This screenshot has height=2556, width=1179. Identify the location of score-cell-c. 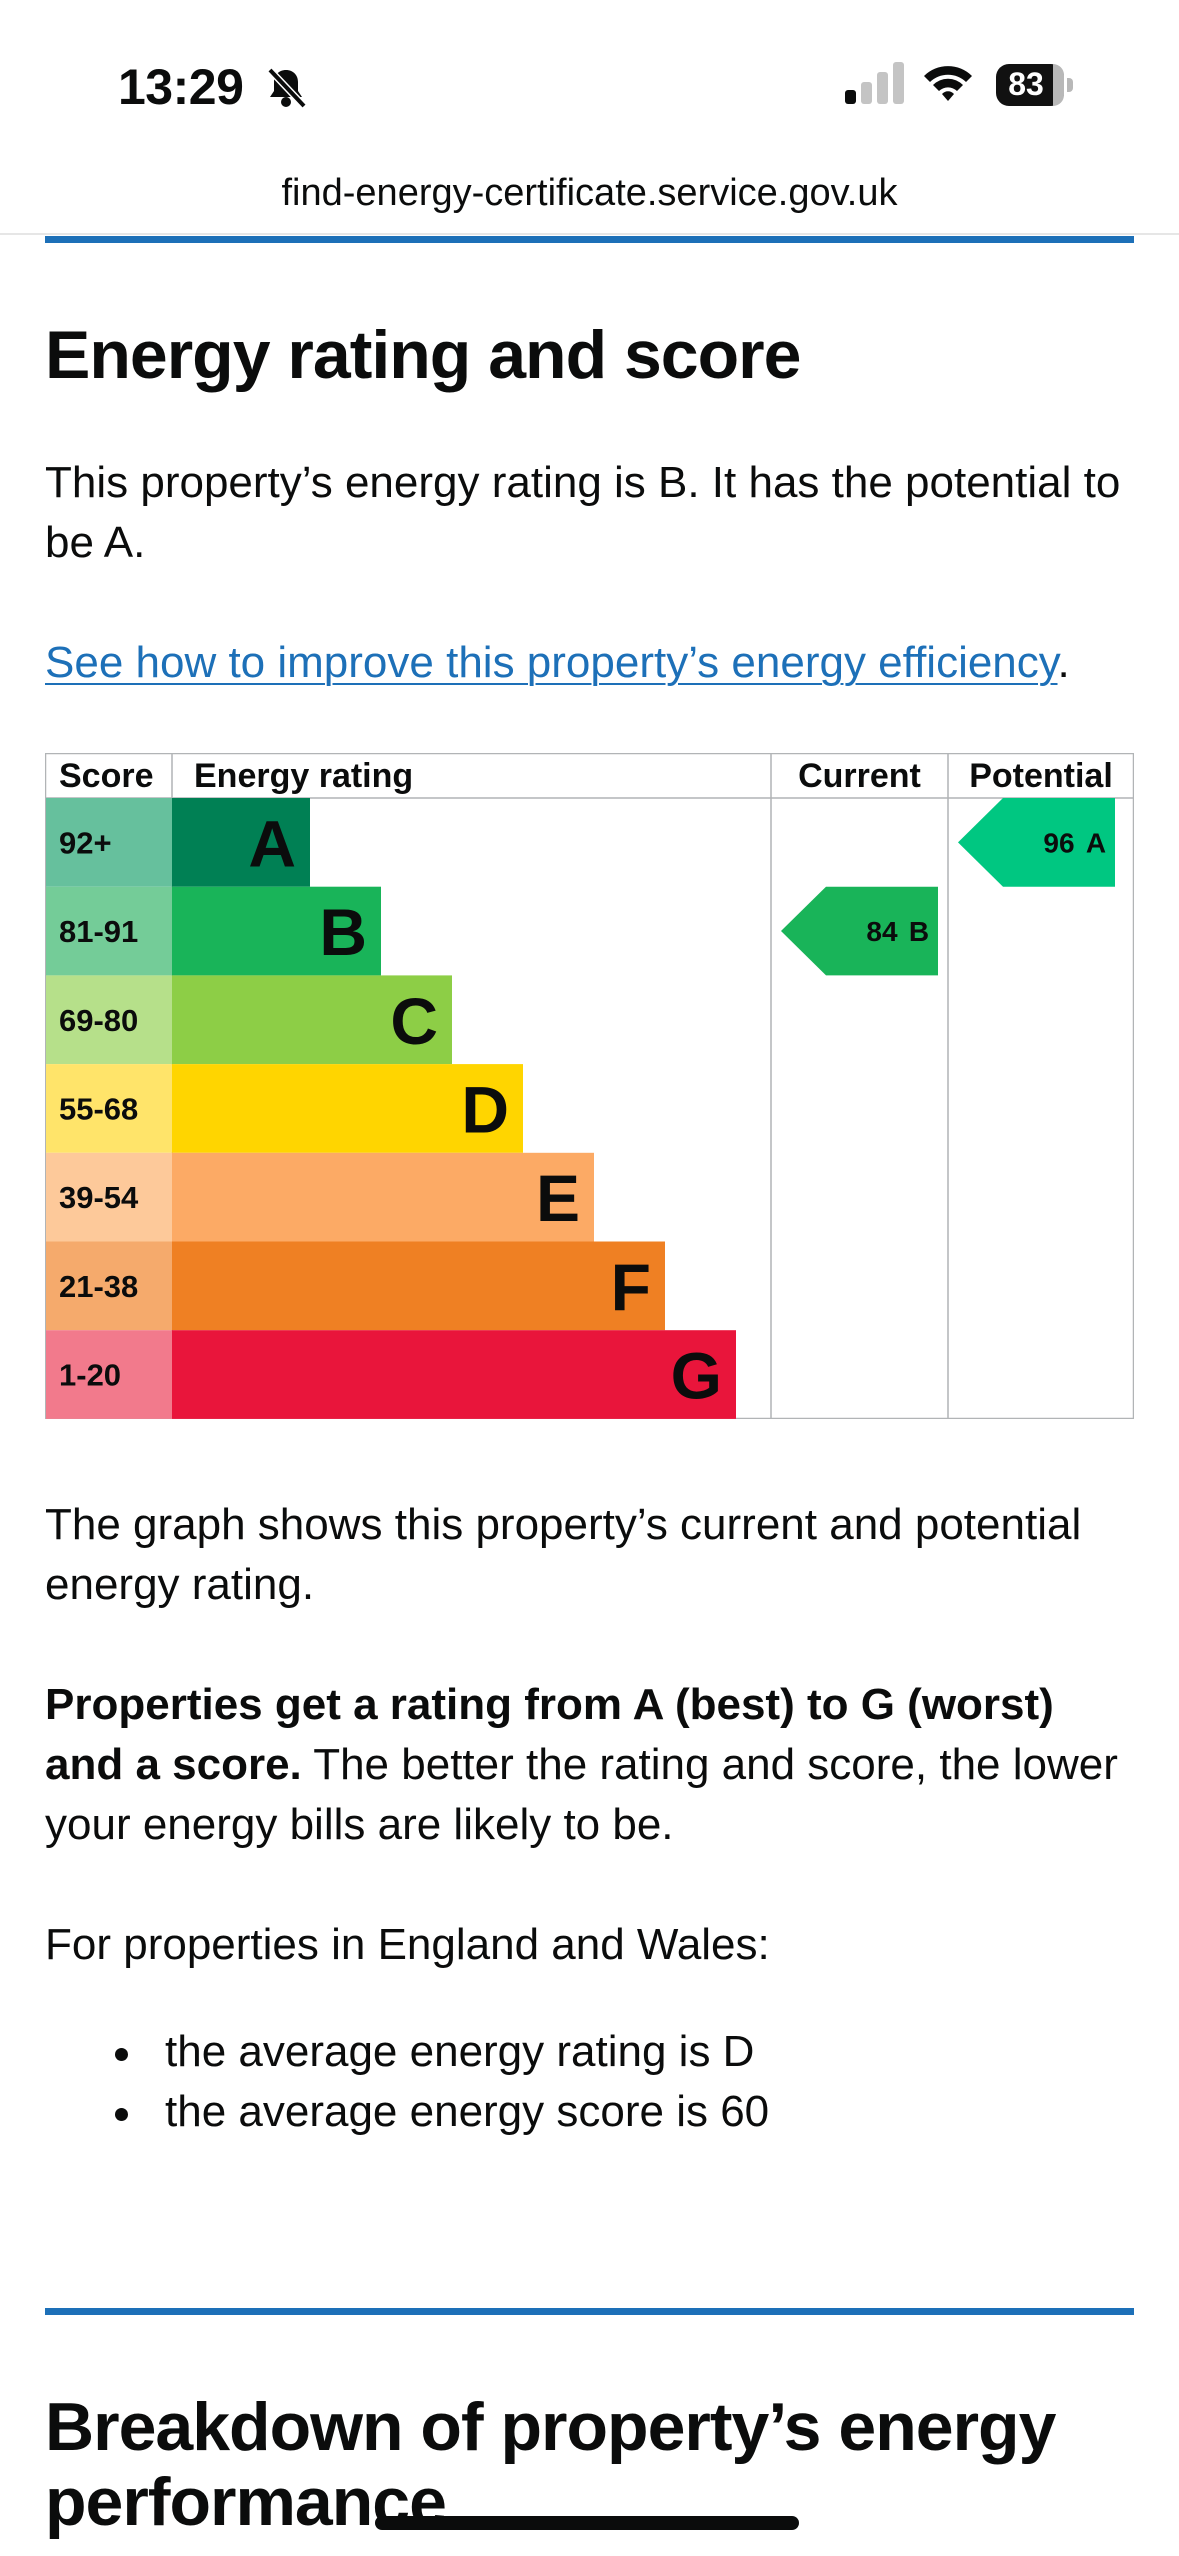
(109, 1020).